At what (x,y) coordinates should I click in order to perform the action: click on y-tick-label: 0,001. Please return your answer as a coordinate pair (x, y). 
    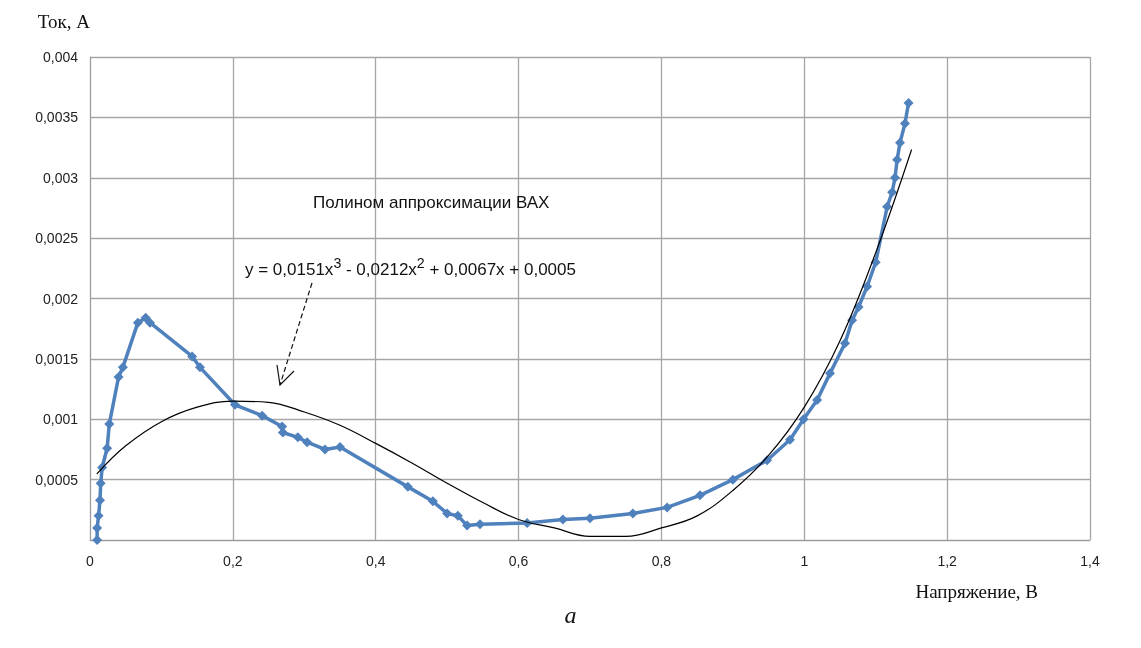
    Looking at the image, I should click on (60, 419).